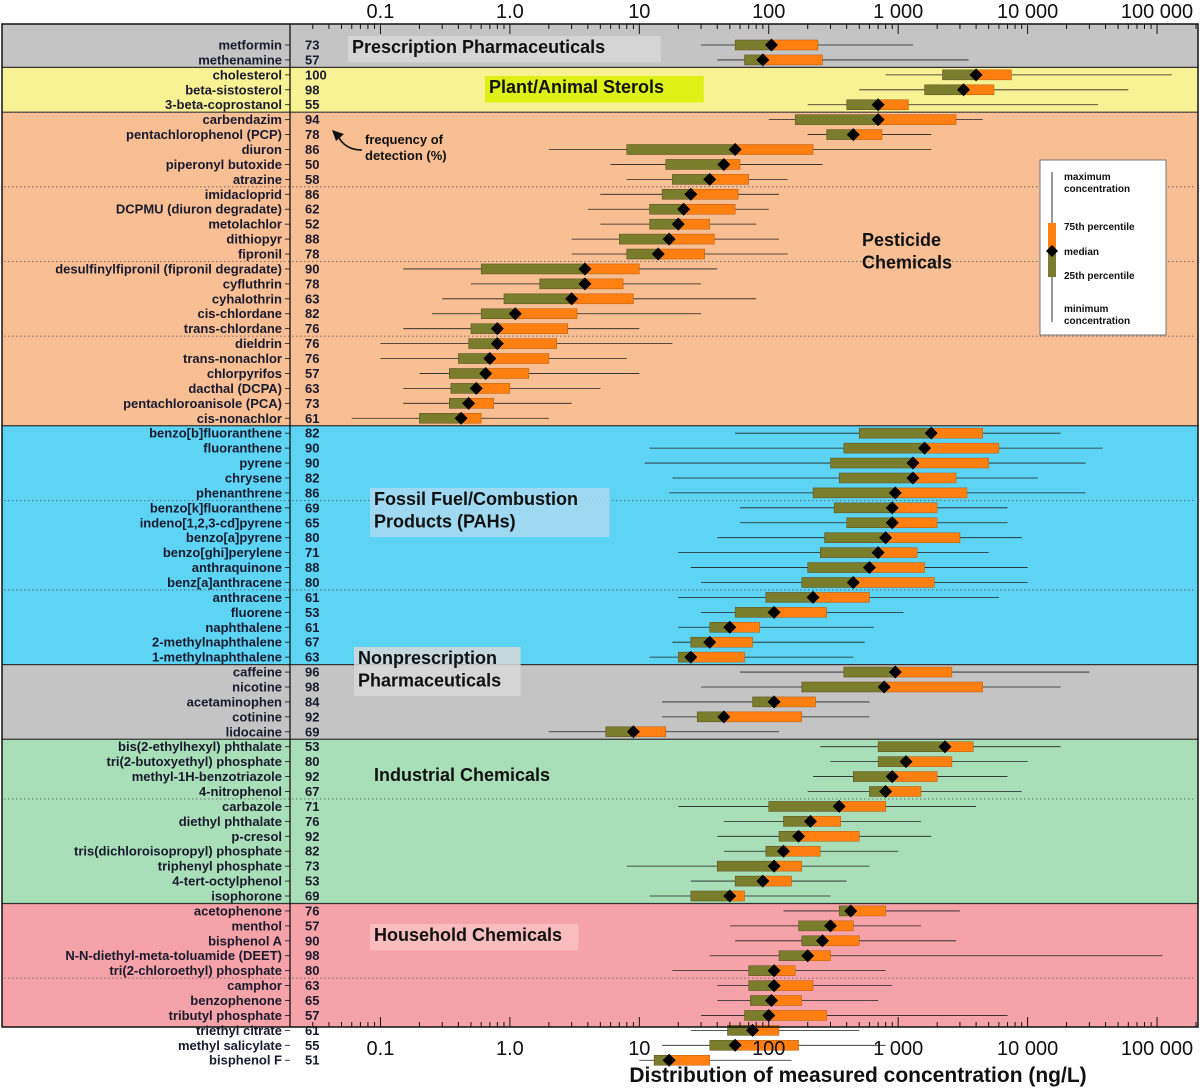 This screenshot has width=1200, height=1090. I want to click on row-label: methyl-1H-benzotriazole, so click(207, 776).